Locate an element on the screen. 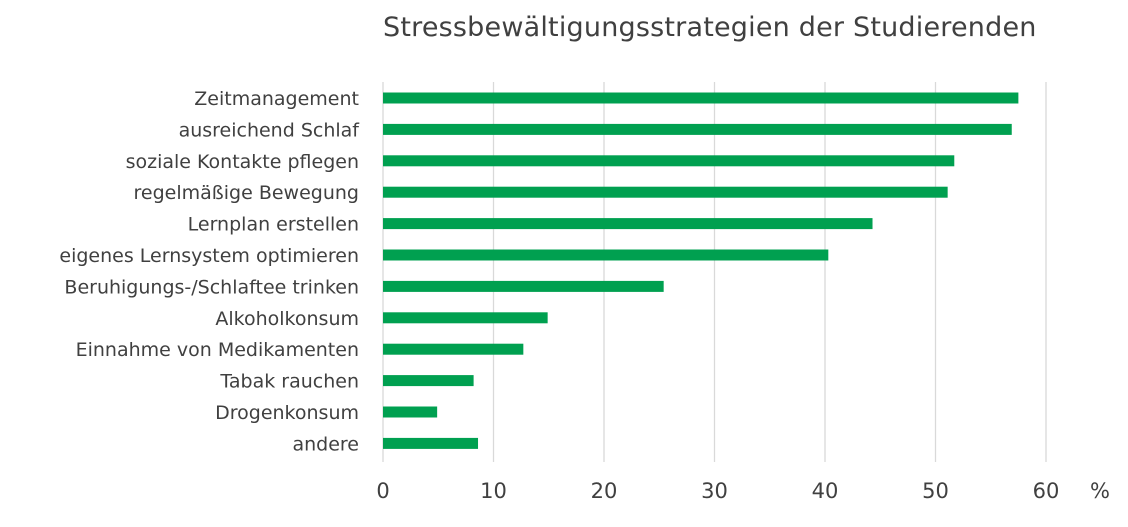  category-label: regelmäßige Bewegung is located at coordinates (246, 193).